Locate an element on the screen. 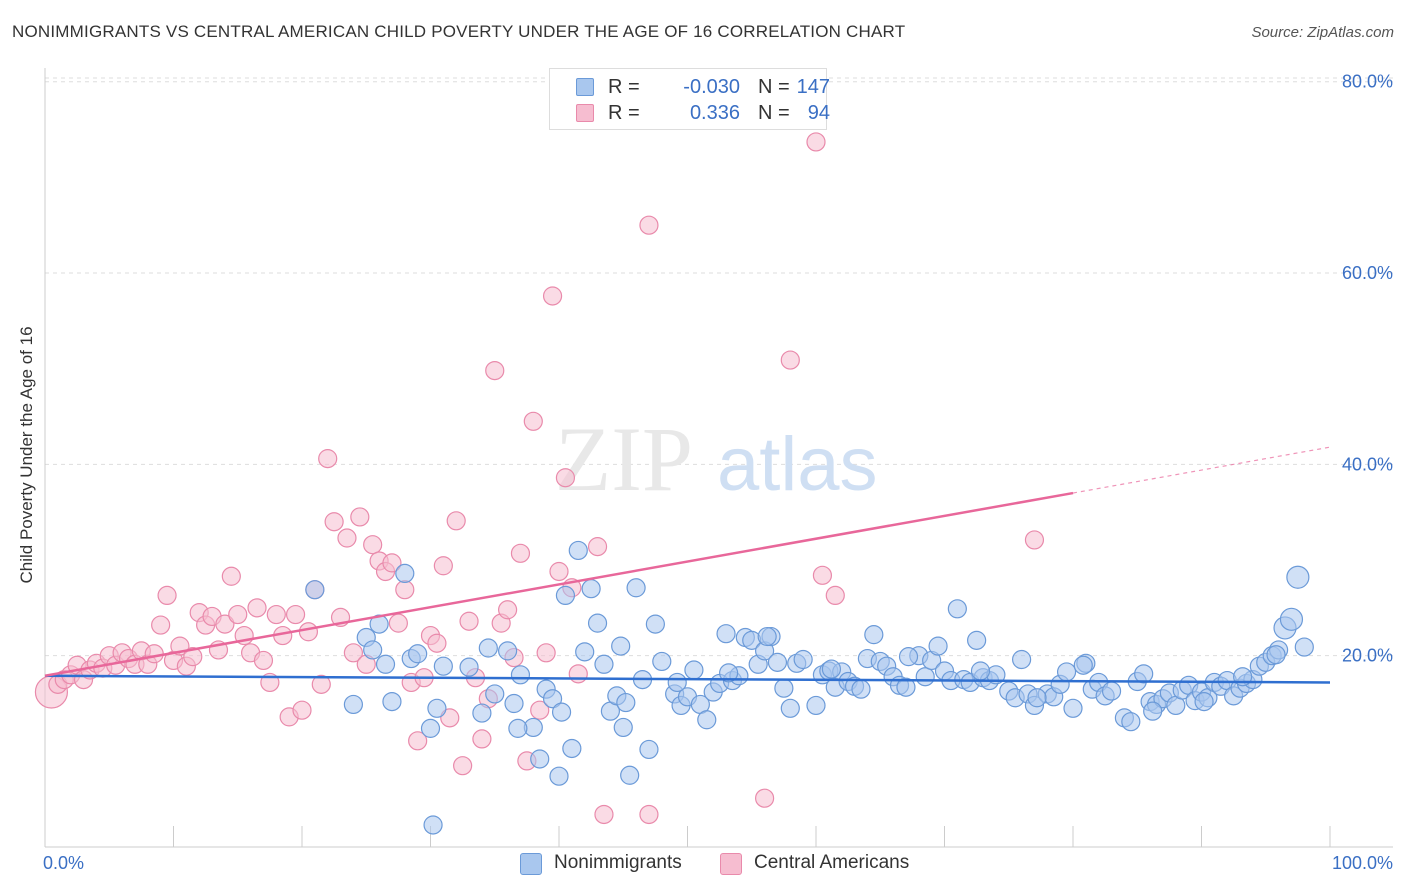  pink-swatch is located at coordinates (585, 113).